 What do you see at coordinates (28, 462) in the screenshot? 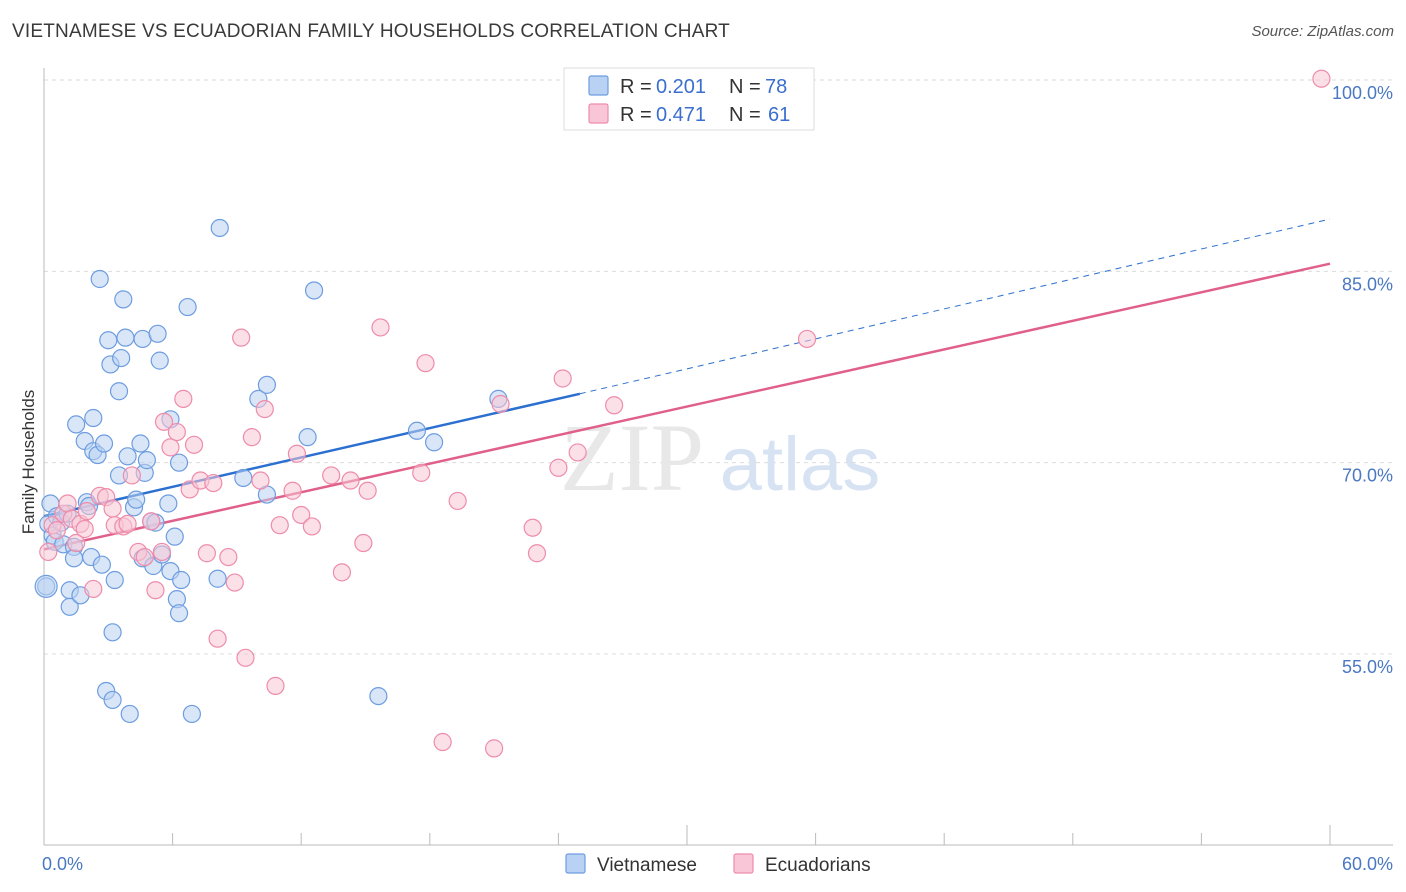
I see `y-axis-title: Family Households` at bounding box center [28, 462].